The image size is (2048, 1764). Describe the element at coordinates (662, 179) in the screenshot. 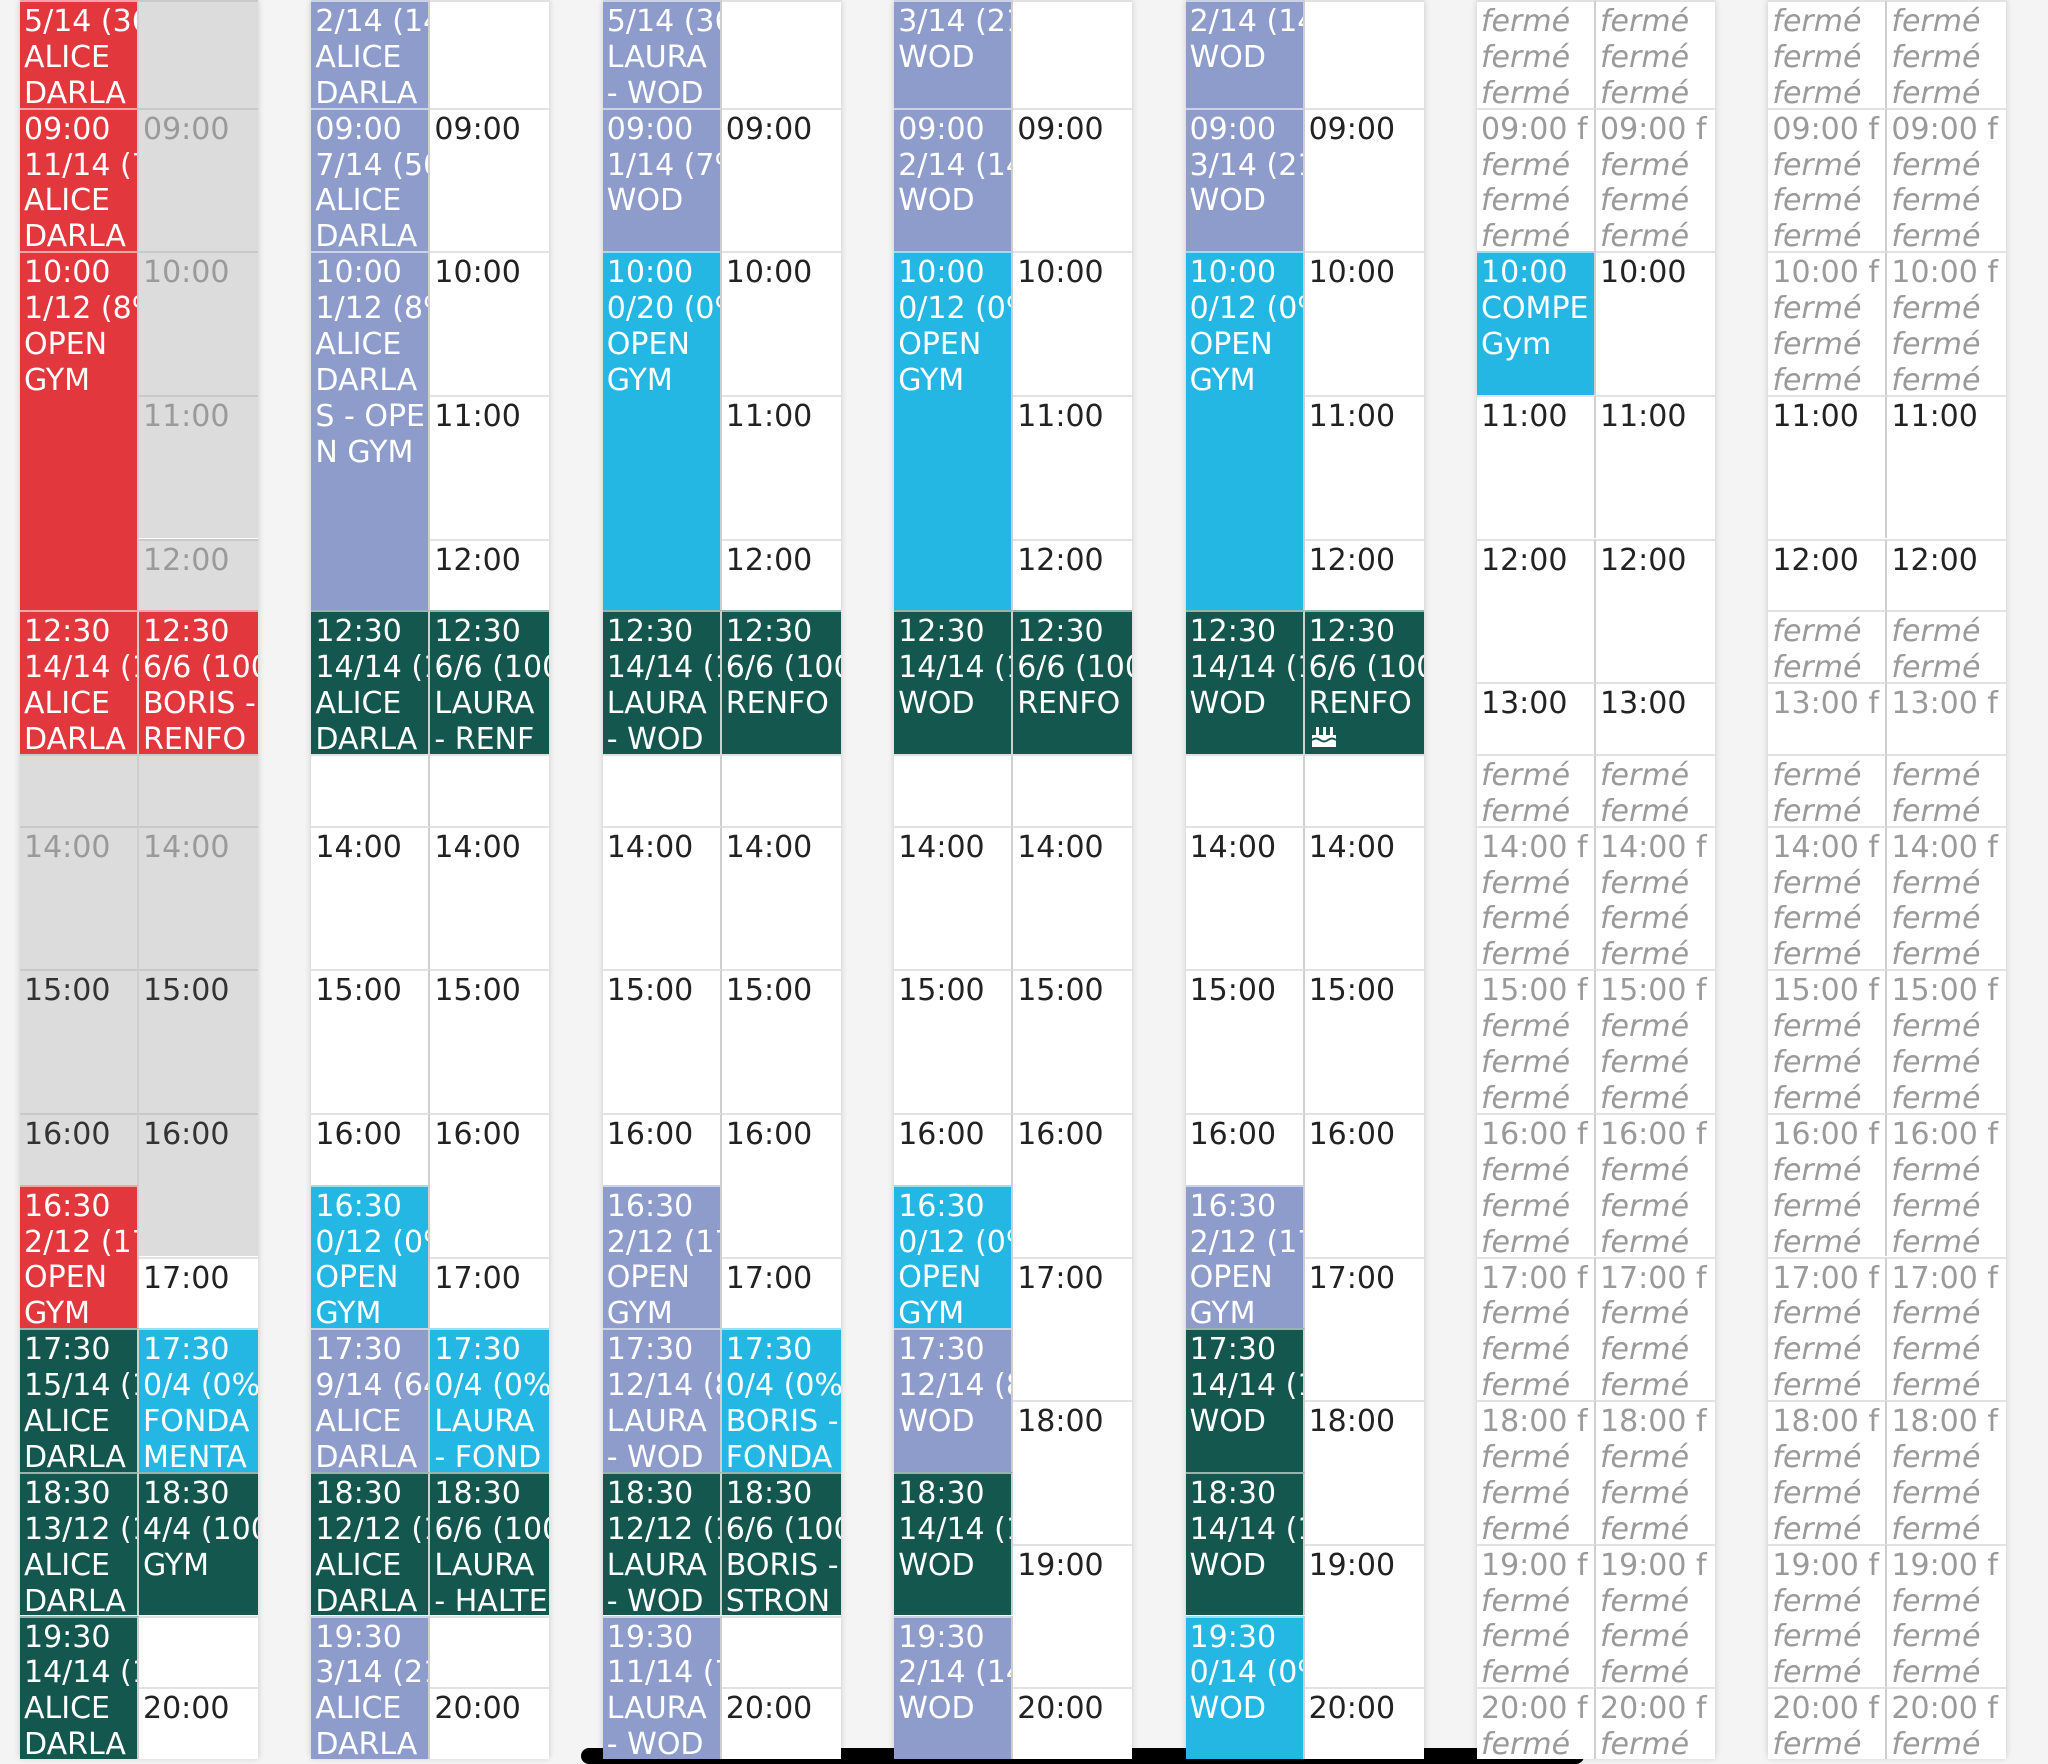

I see `event-block: 09:001/14 (7%WOD` at that location.